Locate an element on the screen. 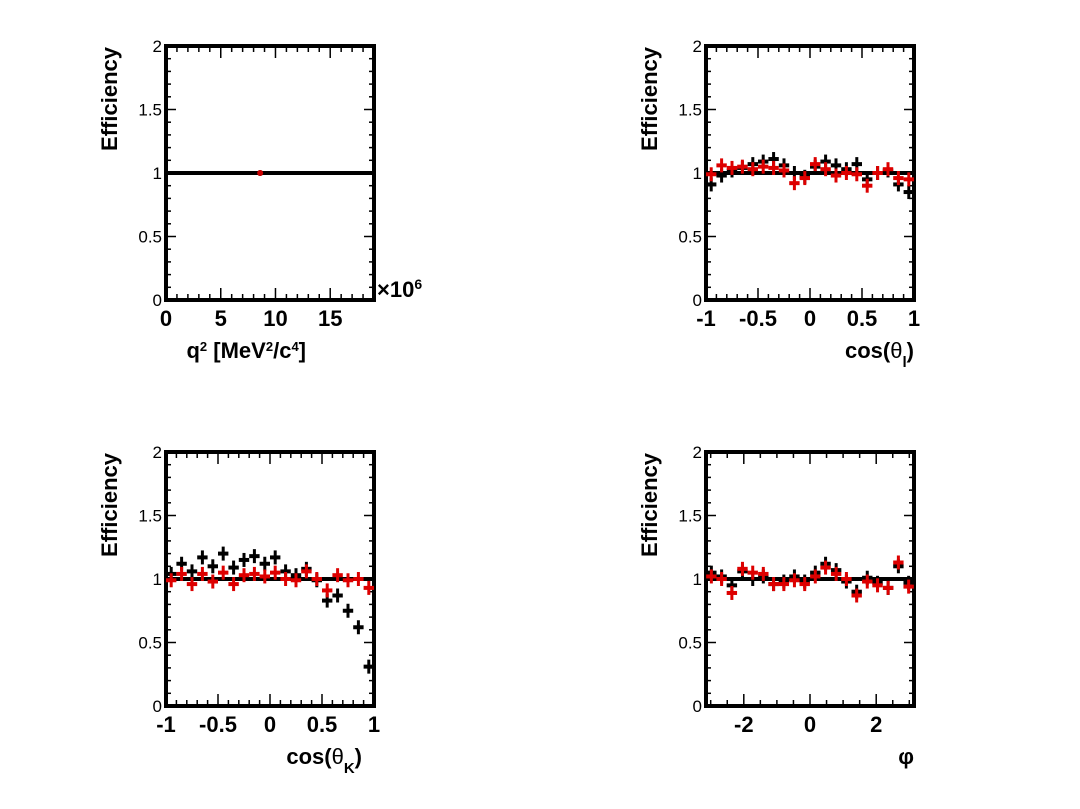 The image size is (1080, 809). x-tick-label: 2 is located at coordinates (876, 724).